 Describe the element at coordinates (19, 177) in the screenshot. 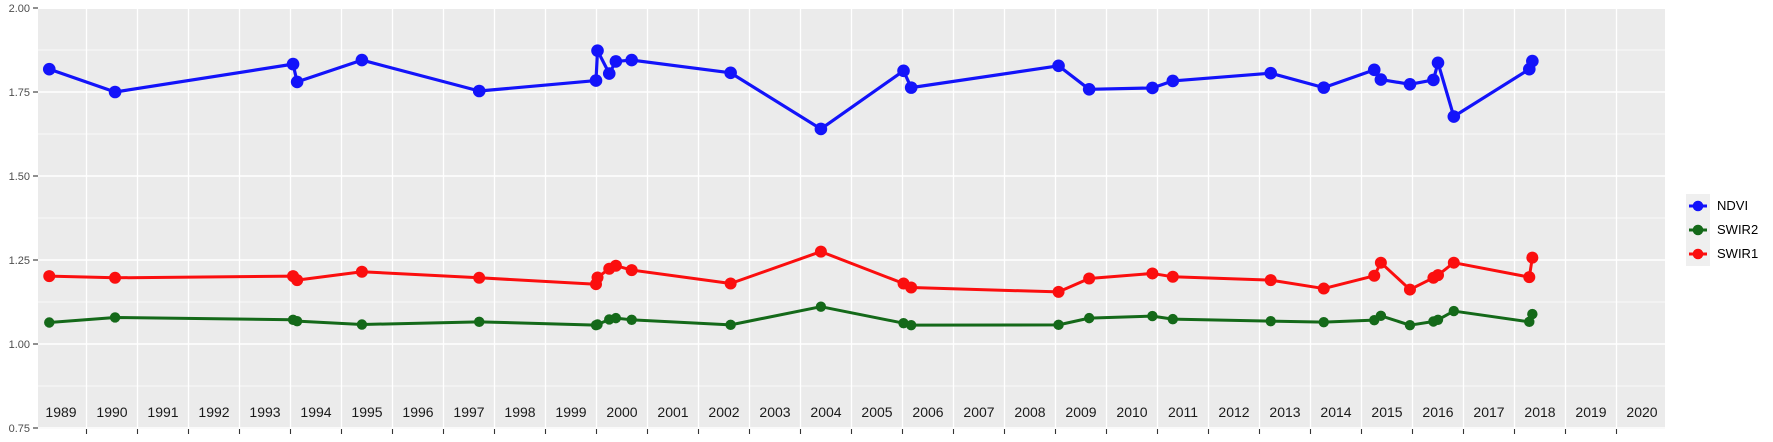

I see `y-tick-label: 1.50` at that location.